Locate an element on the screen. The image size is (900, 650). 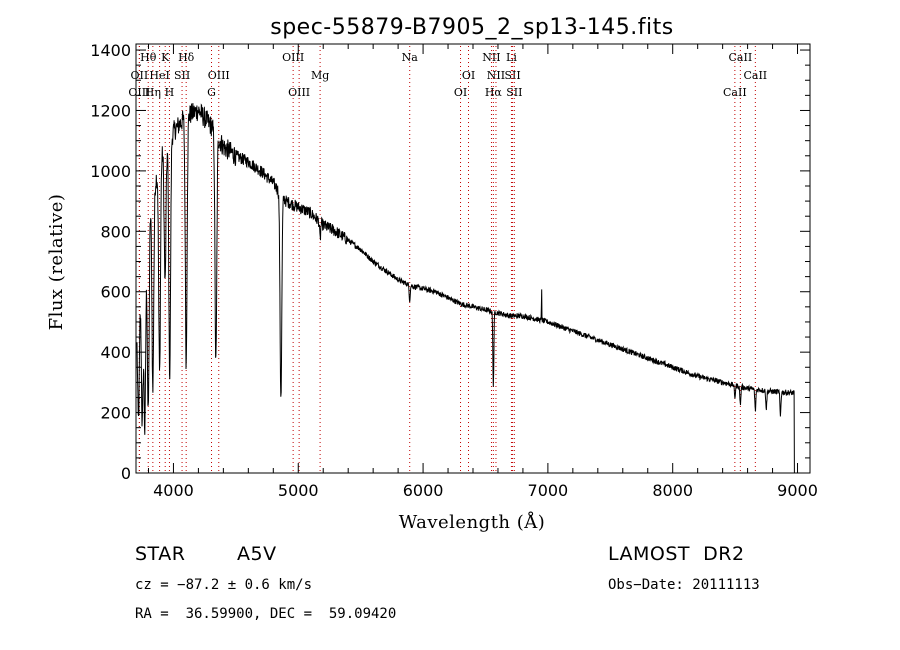
y-tick-label: 800 is located at coordinates (115, 231).